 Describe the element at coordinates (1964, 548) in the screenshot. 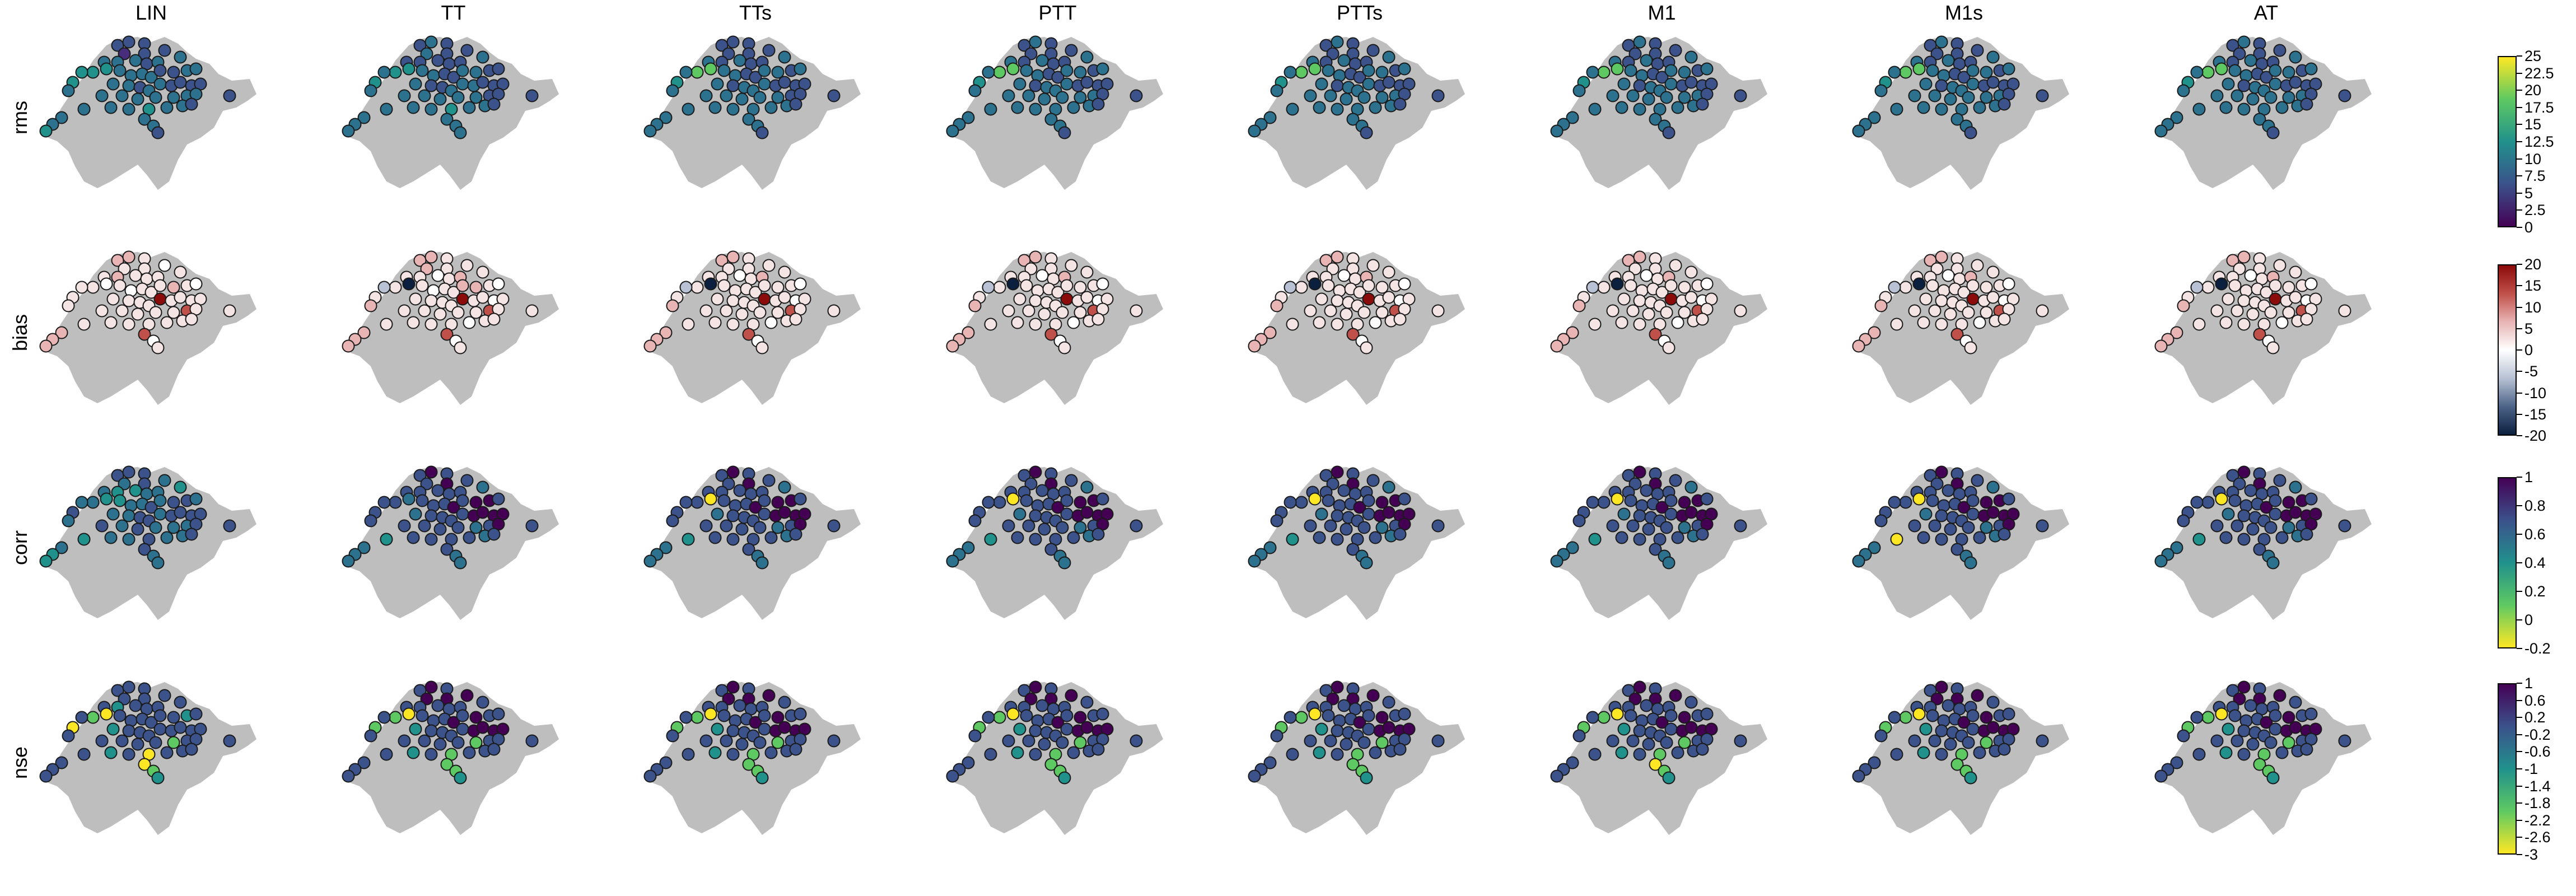

I see `map-panel-corr-m1s` at that location.